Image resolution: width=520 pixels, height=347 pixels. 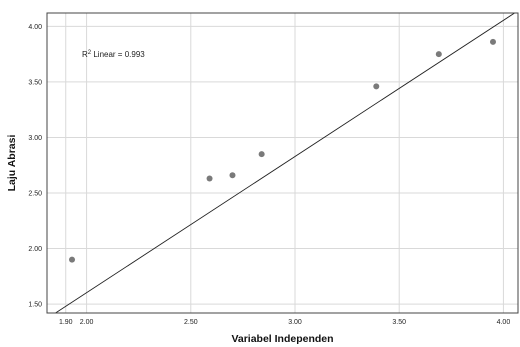 I want to click on r-squared-superscript: 2, so click(x=90, y=53).